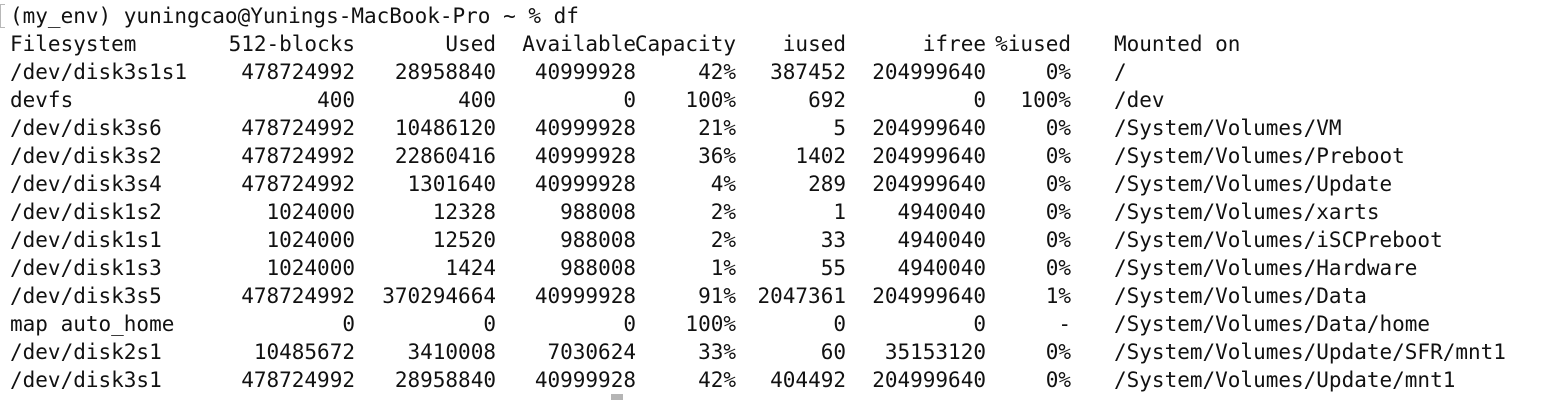  I want to click on cell-used: 12328, so click(464, 212).